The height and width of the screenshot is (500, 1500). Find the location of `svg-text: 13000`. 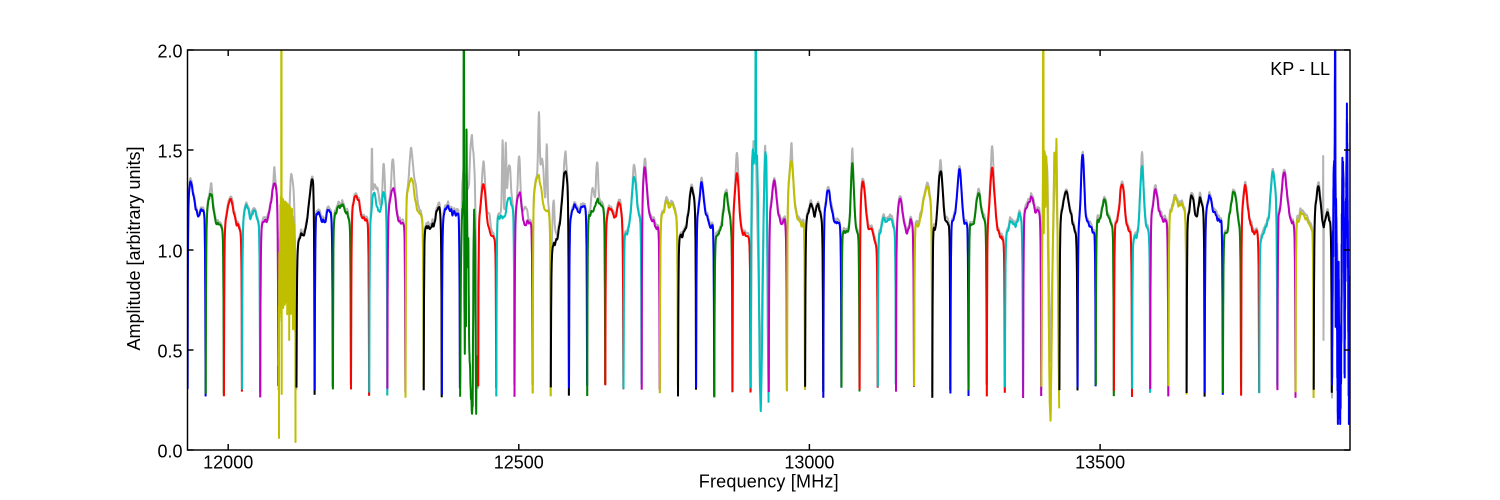

svg-text: 13000 is located at coordinates (809, 463).